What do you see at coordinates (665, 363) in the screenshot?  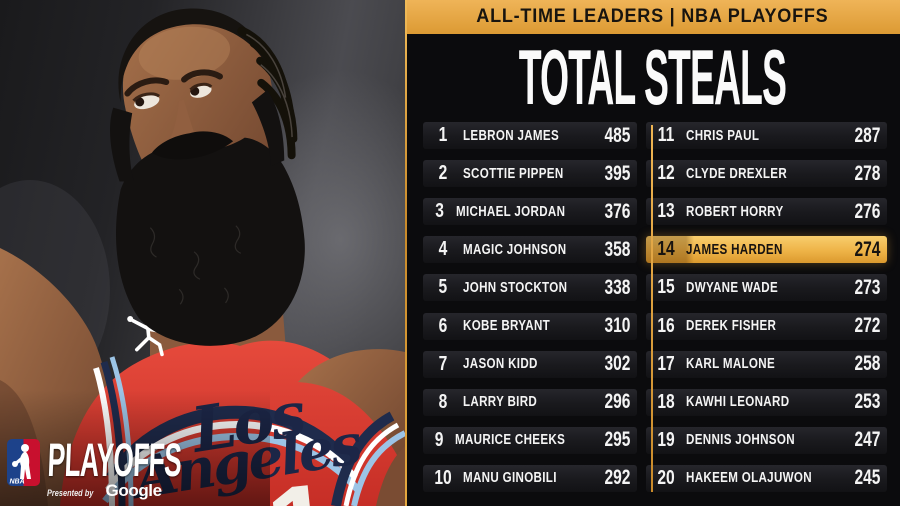 I see `rank-cell: 17` at bounding box center [665, 363].